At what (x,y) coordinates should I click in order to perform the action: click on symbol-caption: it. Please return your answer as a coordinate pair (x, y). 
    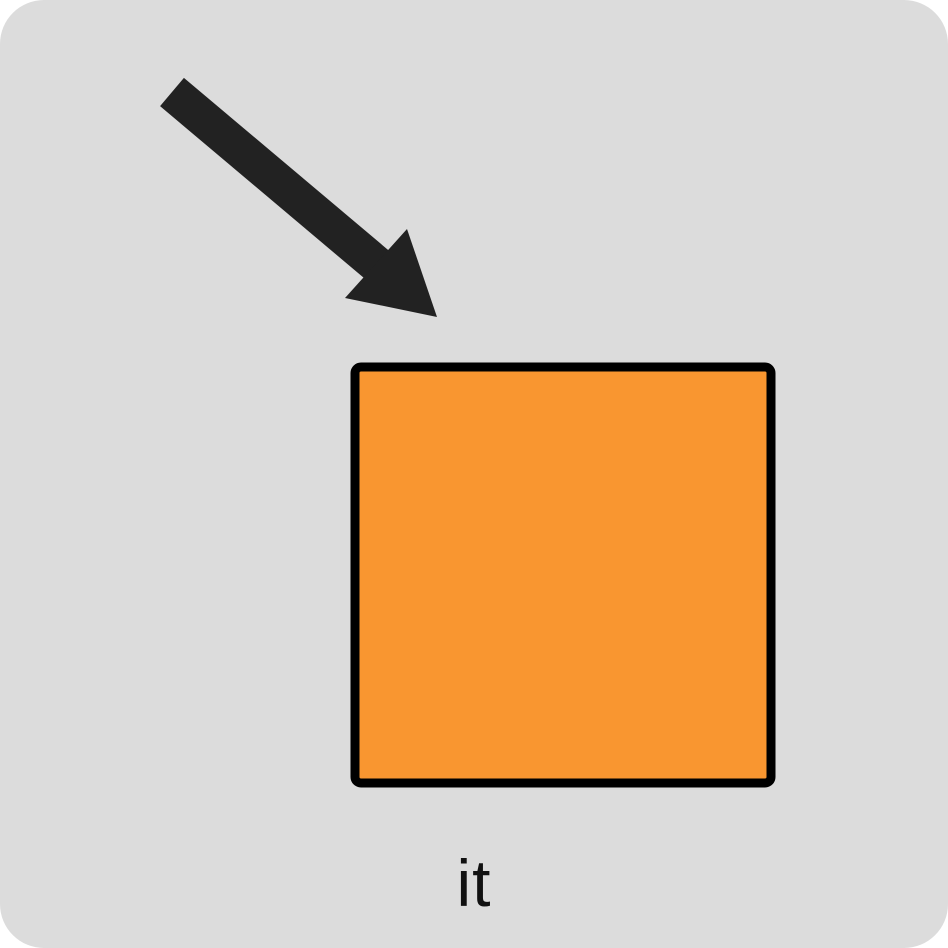
    Looking at the image, I should click on (474, 883).